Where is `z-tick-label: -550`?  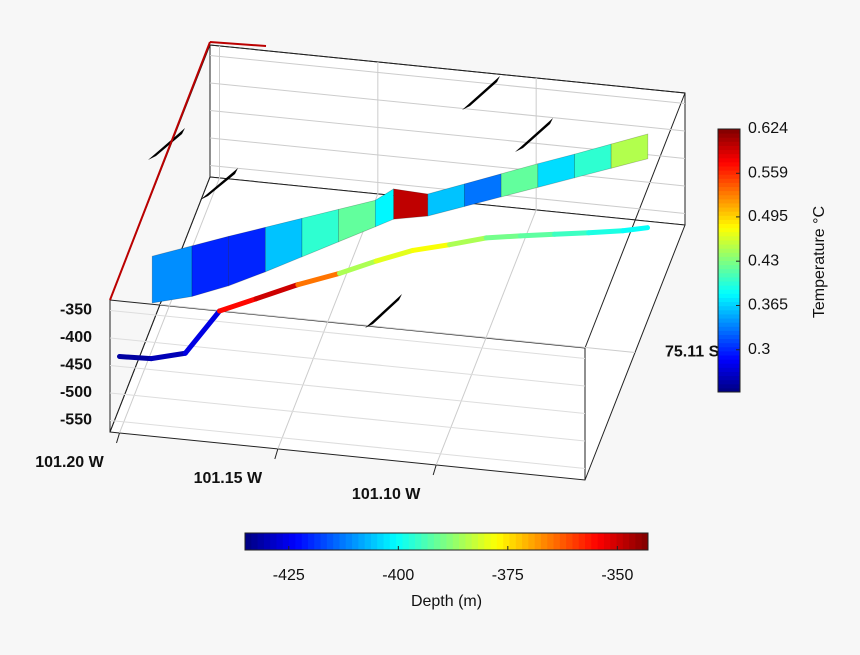
z-tick-label: -550 is located at coordinates (76, 420).